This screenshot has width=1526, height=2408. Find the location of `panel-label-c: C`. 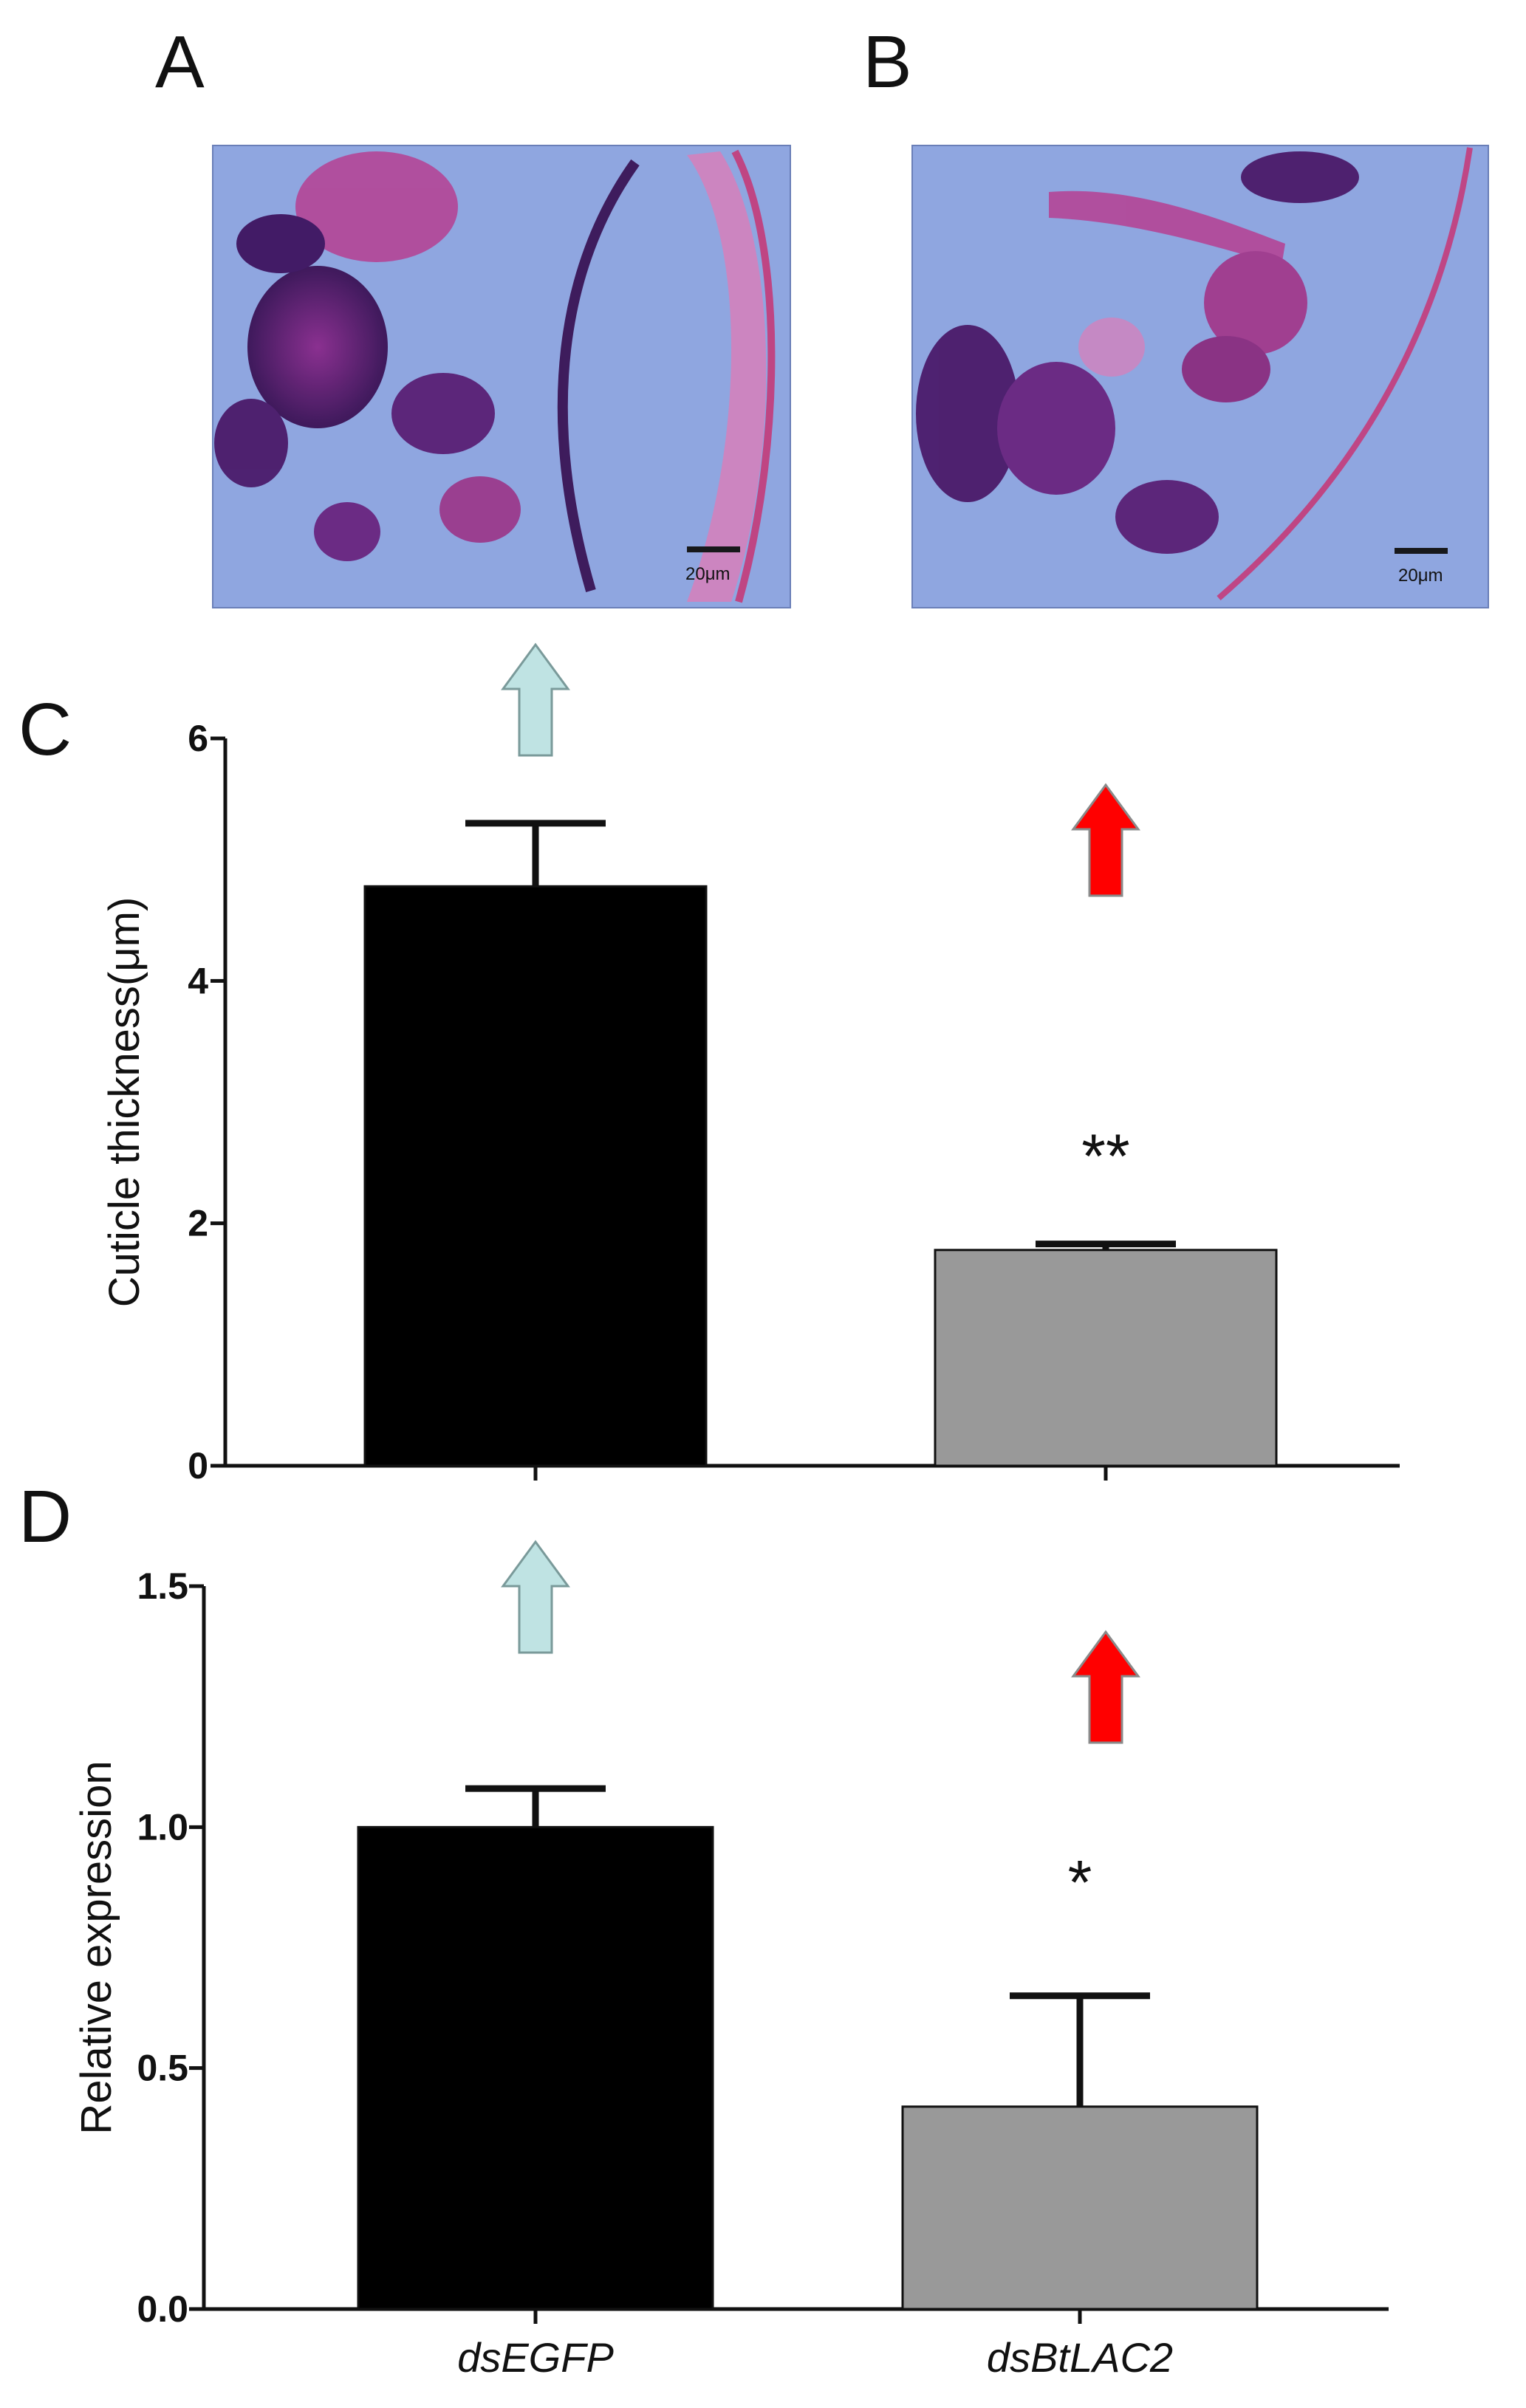

panel-label-c: C is located at coordinates (45, 729).